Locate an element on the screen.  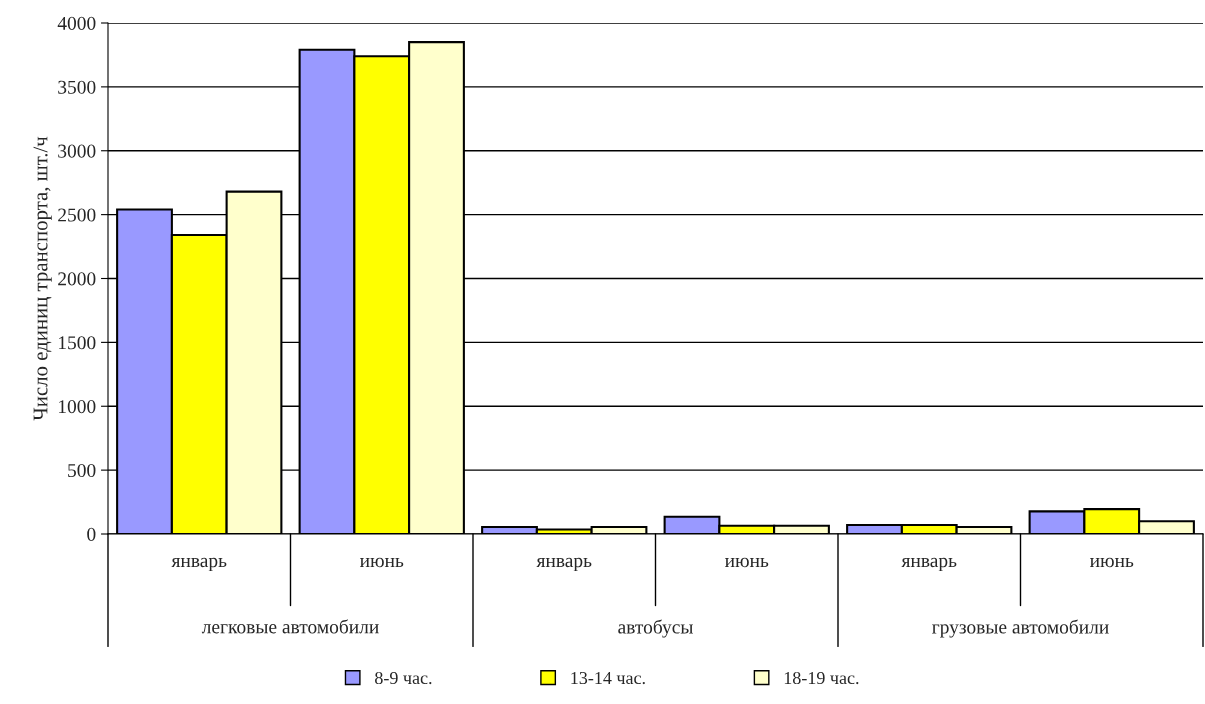
text: автобусы is located at coordinates (655, 628).